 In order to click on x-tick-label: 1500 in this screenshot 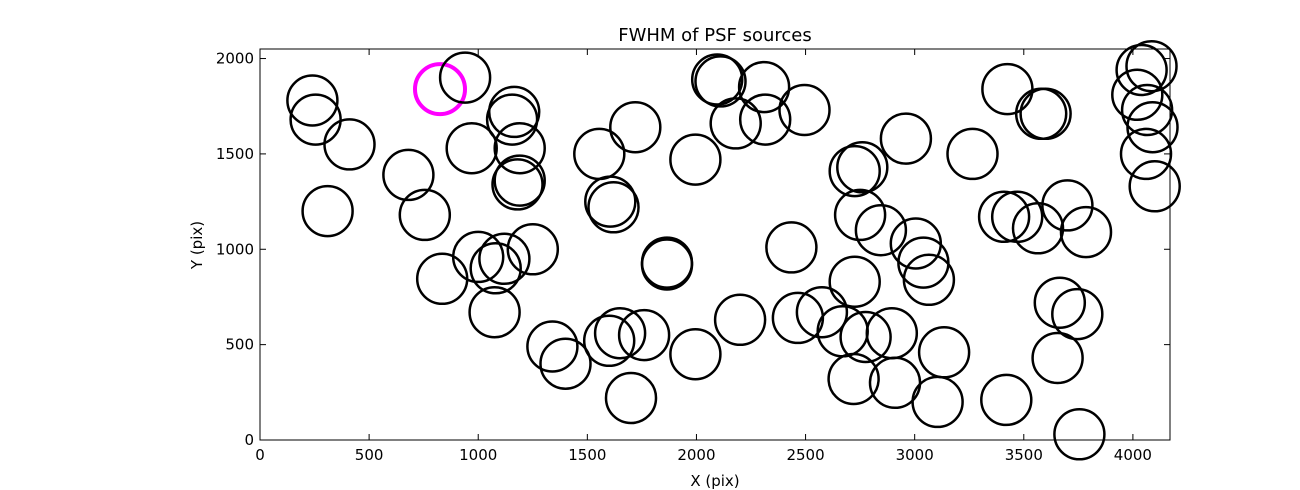, I will do `click(587, 455)`.